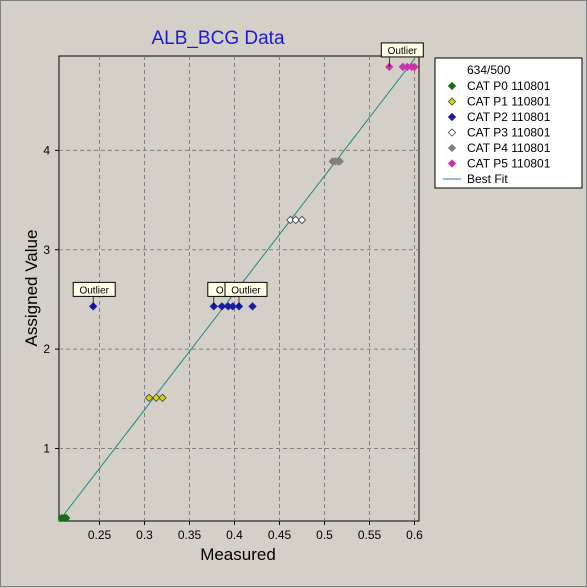 The image size is (587, 588). What do you see at coordinates (489, 70) in the screenshot?
I see `legend-header: 634/500` at bounding box center [489, 70].